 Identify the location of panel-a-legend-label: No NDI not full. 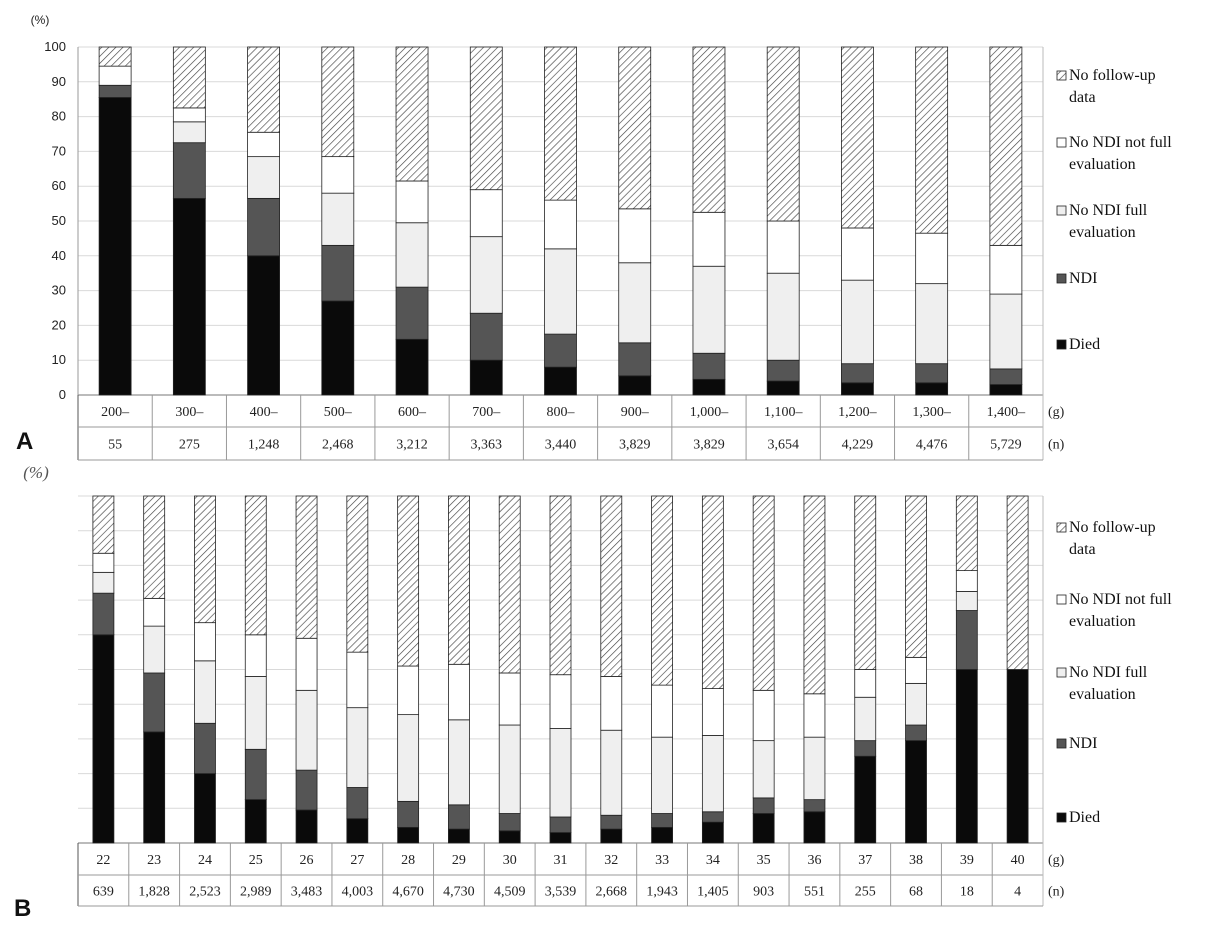
(1120, 142).